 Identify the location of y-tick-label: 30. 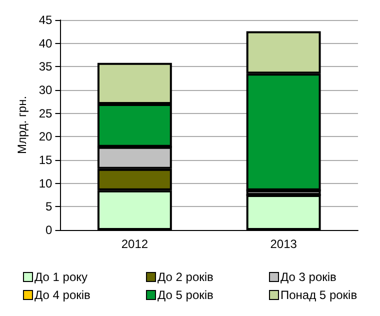
(45, 90).